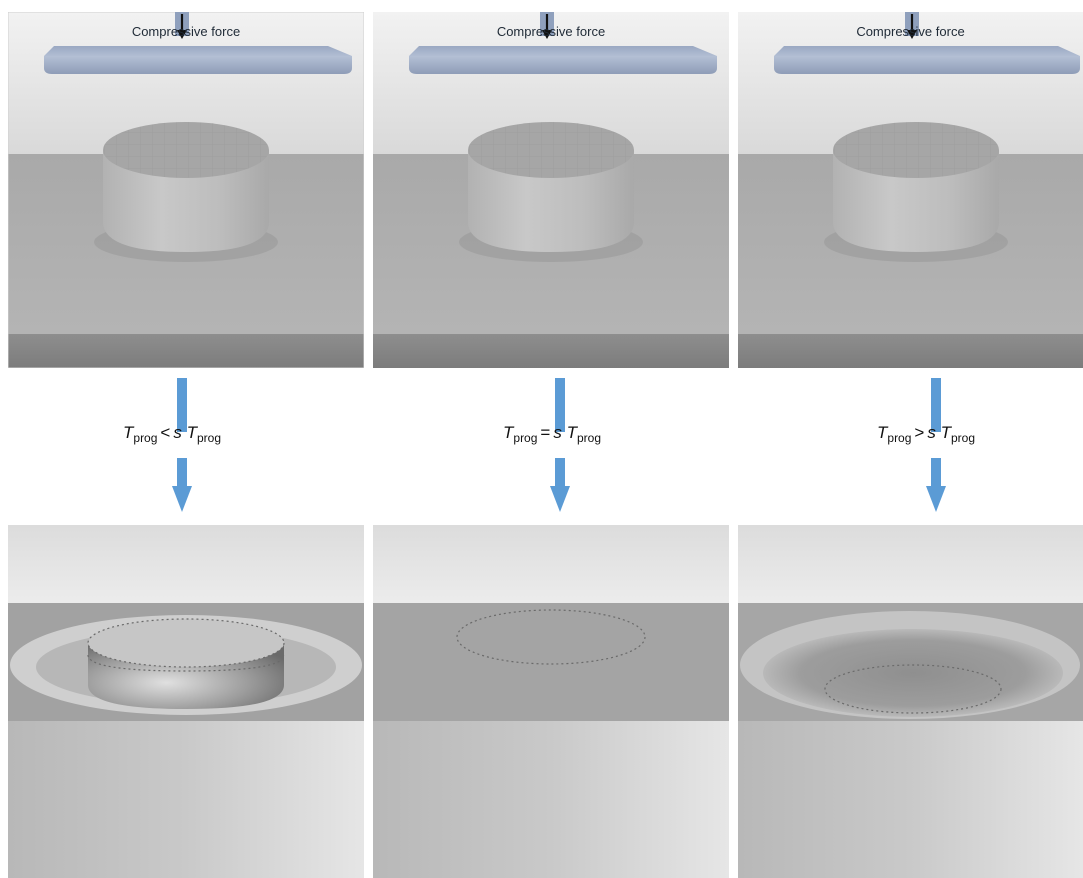  I want to click on protruding-puck, so click(186, 663).